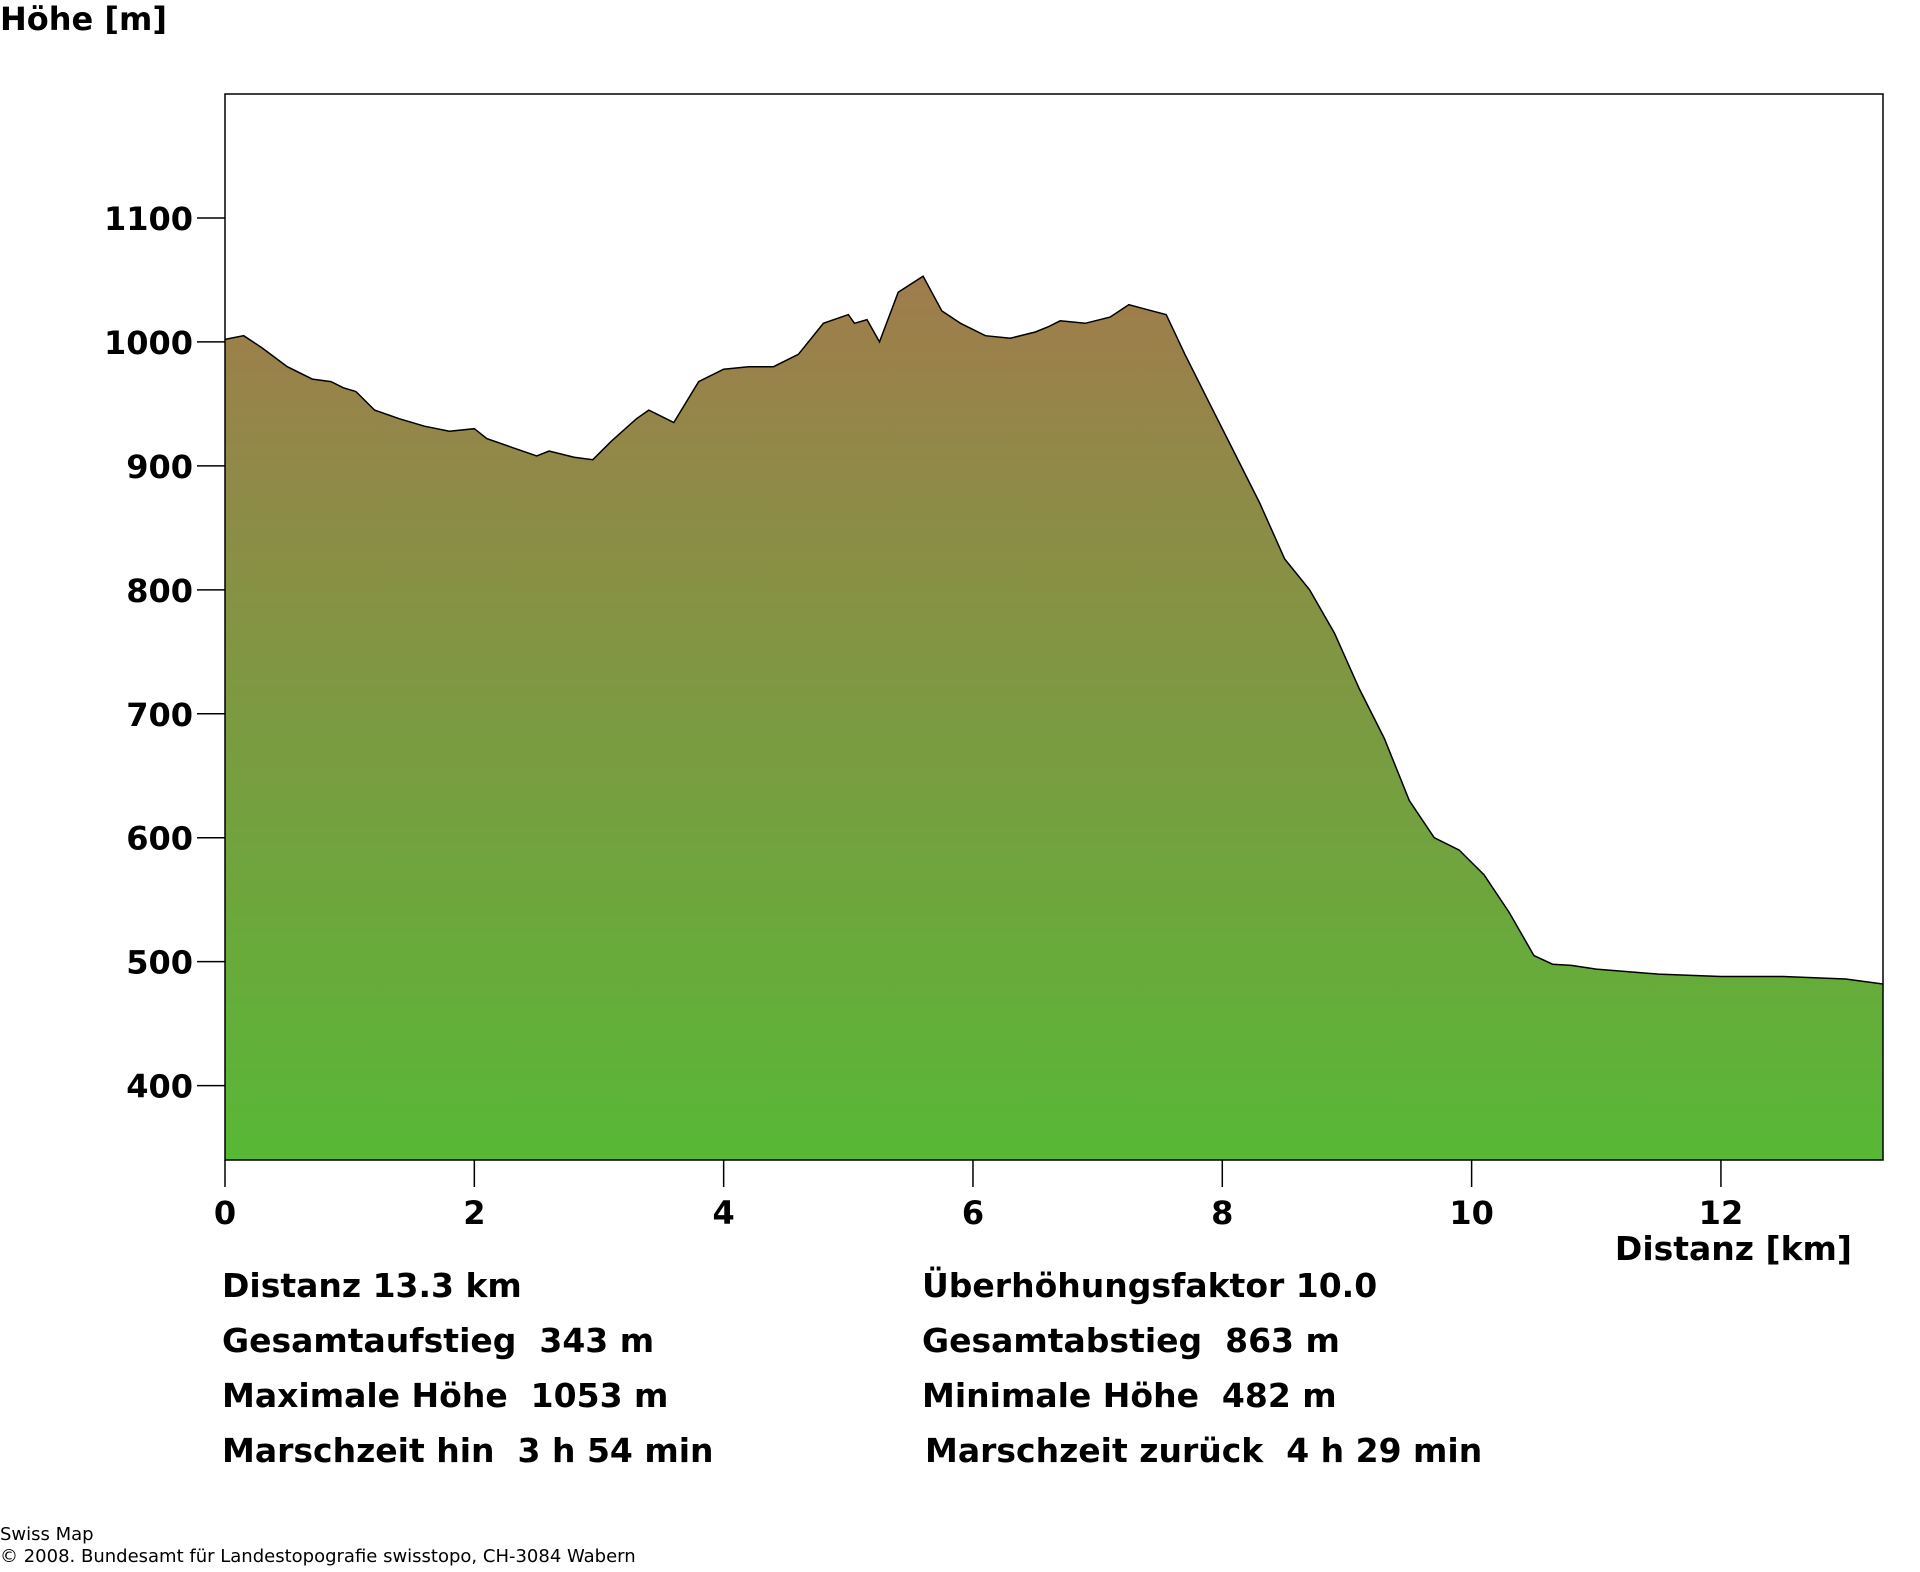  What do you see at coordinates (1733, 1248) in the screenshot?
I see `x-axis-label: Distanz [km]` at bounding box center [1733, 1248].